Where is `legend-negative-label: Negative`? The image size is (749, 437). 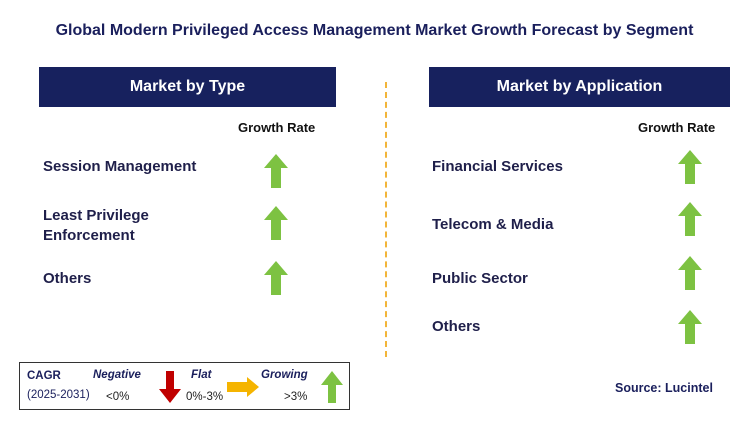
legend-negative-label: Negative is located at coordinates (117, 375).